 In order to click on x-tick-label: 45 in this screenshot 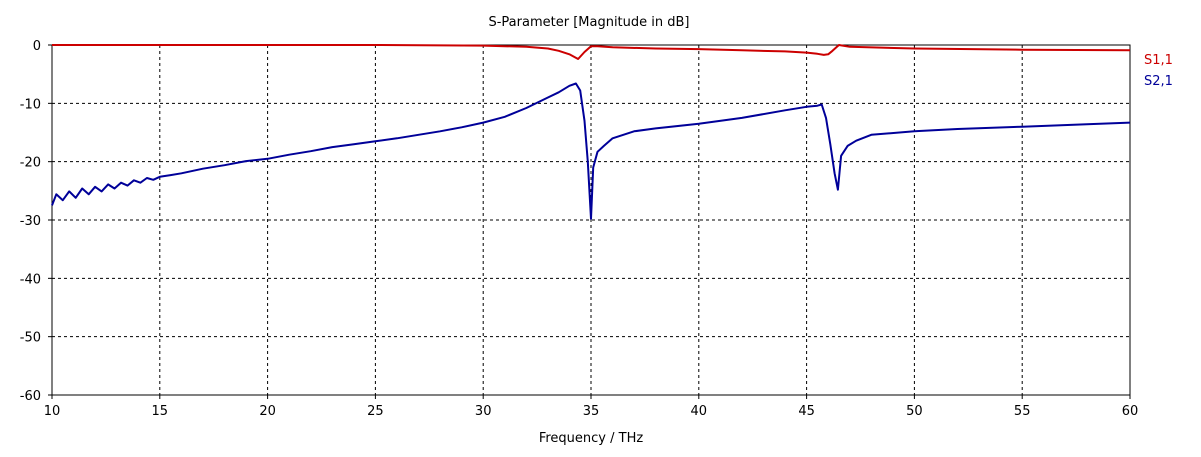, I will do `click(806, 411)`.